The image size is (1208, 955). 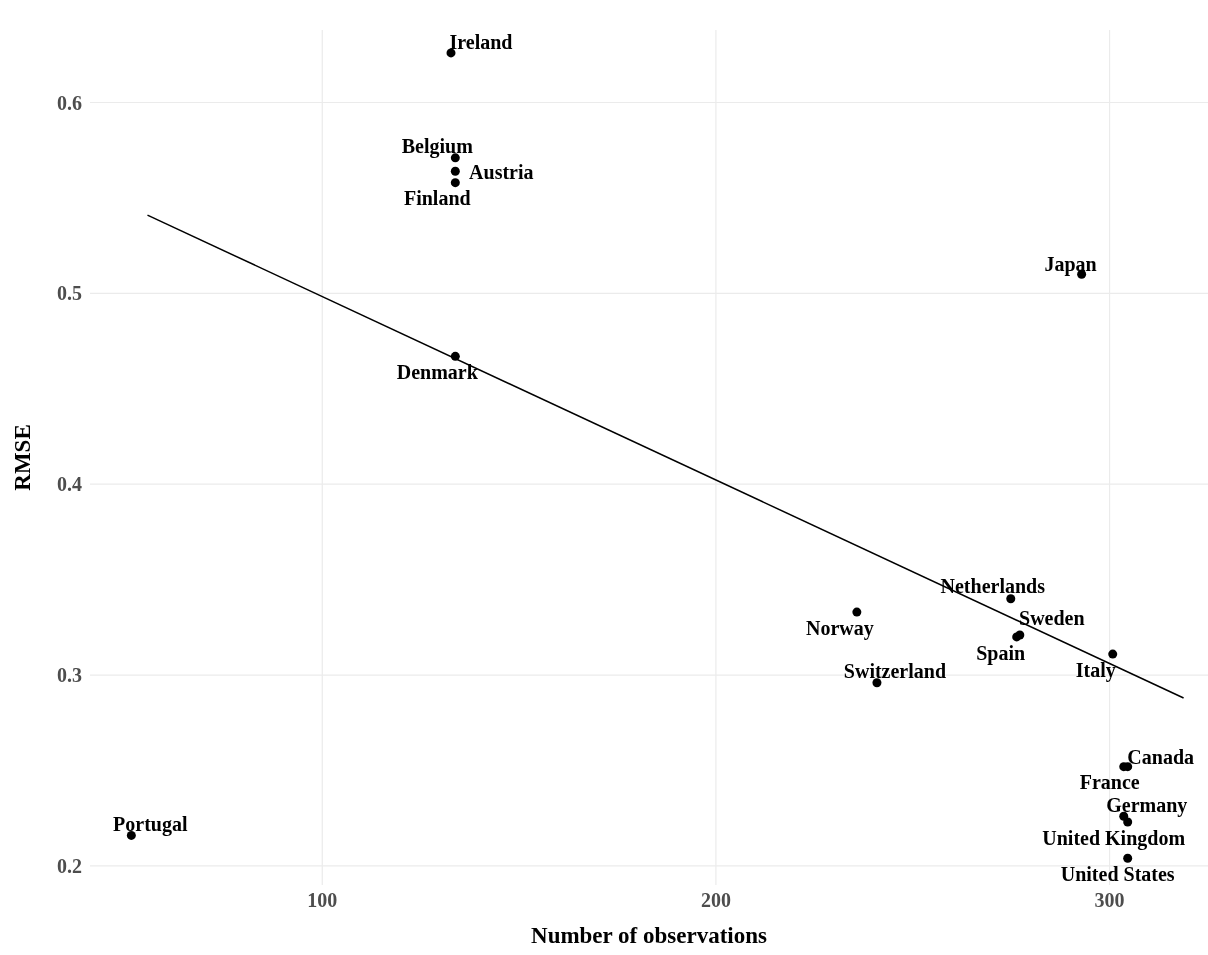 I want to click on x-tick-label: 300, so click(x=1109, y=900).